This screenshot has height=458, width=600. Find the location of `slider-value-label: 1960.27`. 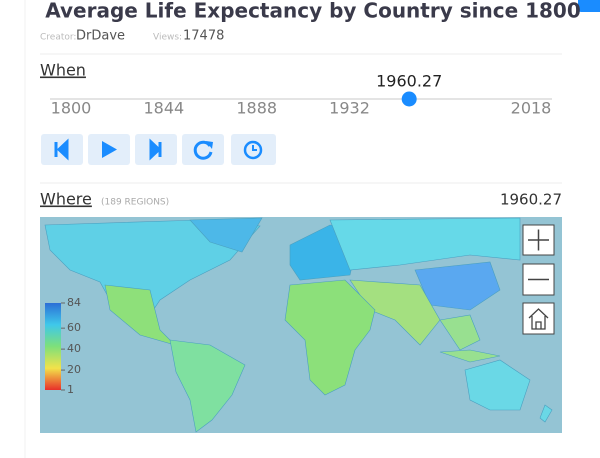

slider-value-label: 1960.27 is located at coordinates (409, 81).